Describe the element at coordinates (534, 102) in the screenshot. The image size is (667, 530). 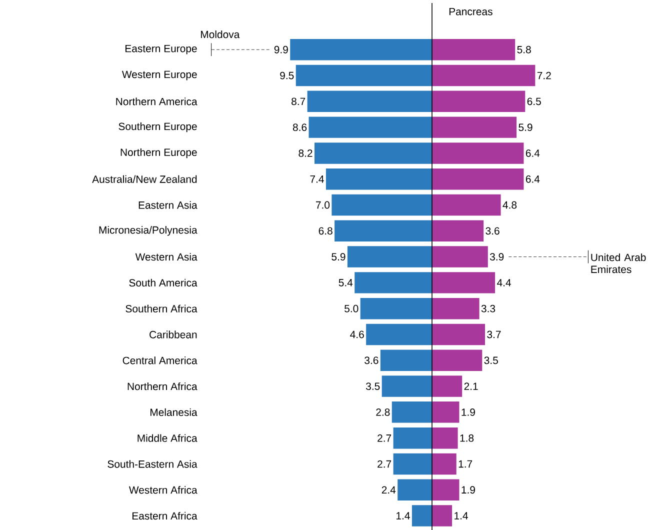
I see `data-label: 6.5` at that location.